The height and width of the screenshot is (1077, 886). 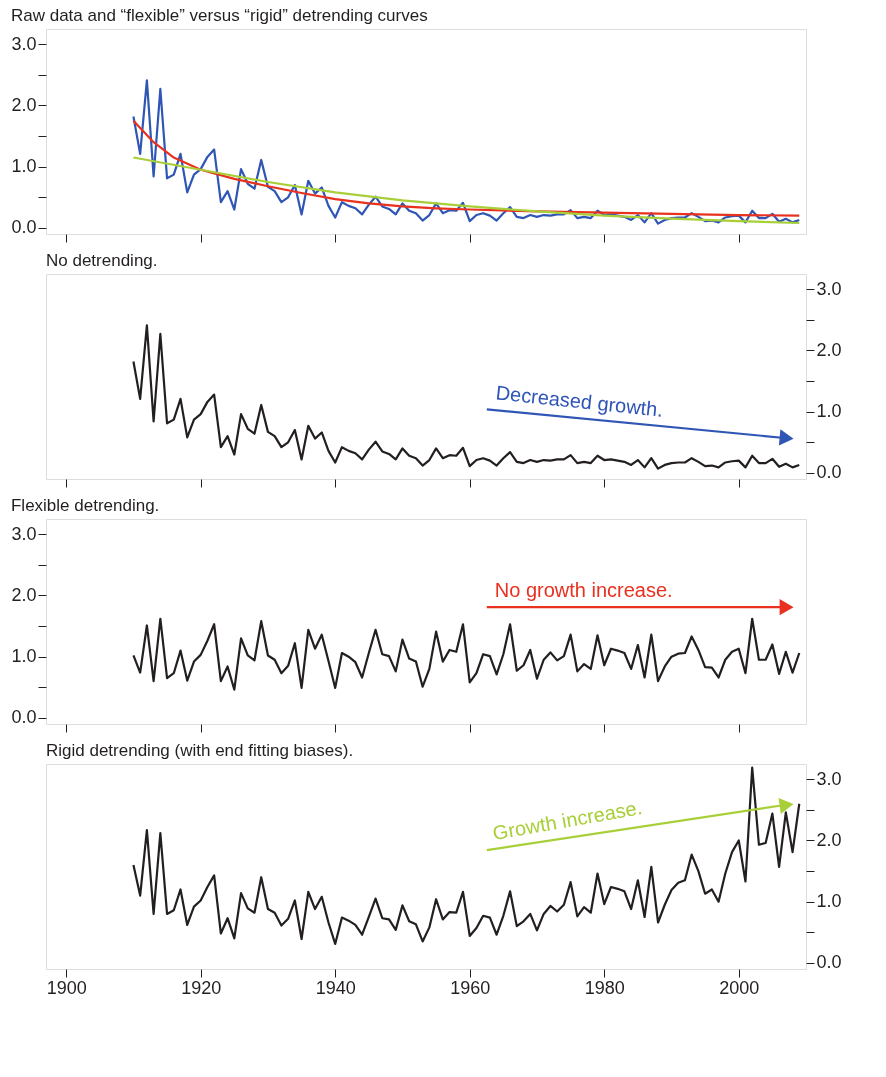 What do you see at coordinates (201, 987) in the screenshot?
I see `x-tick-label: 1920` at bounding box center [201, 987].